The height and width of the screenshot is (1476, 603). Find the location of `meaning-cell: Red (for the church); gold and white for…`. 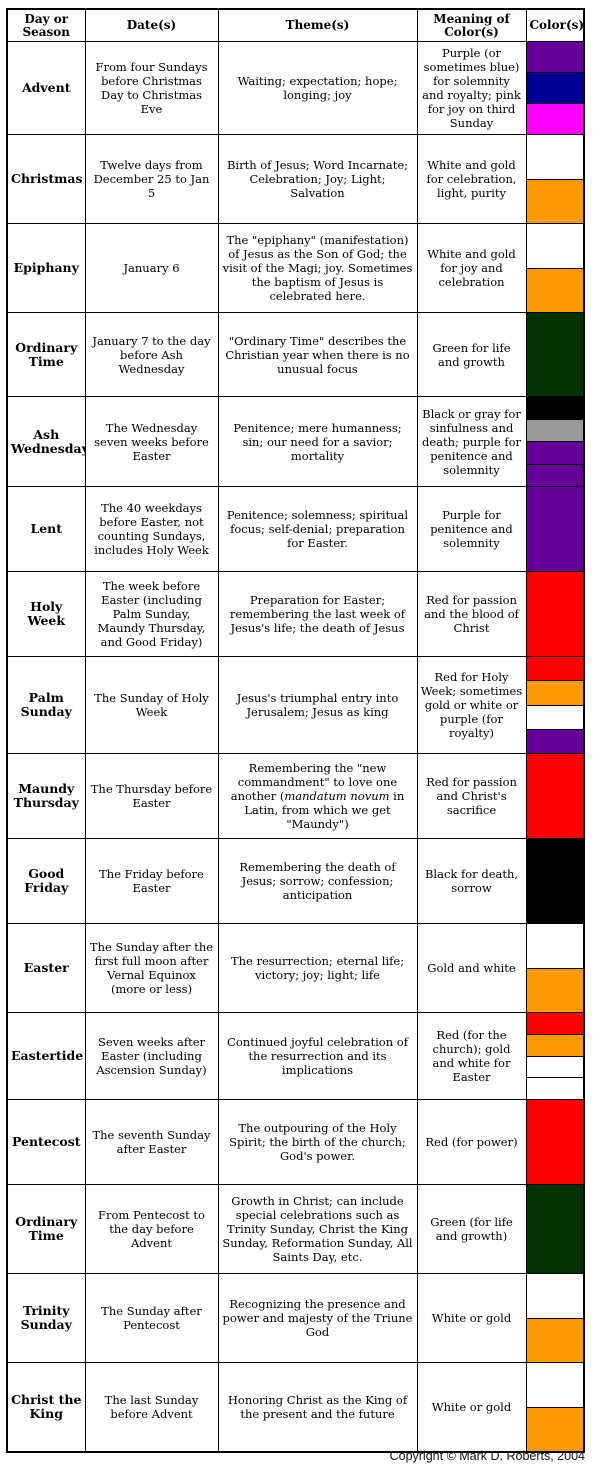

meaning-cell: Red (for the church); gold and white for… is located at coordinates (471, 1056).